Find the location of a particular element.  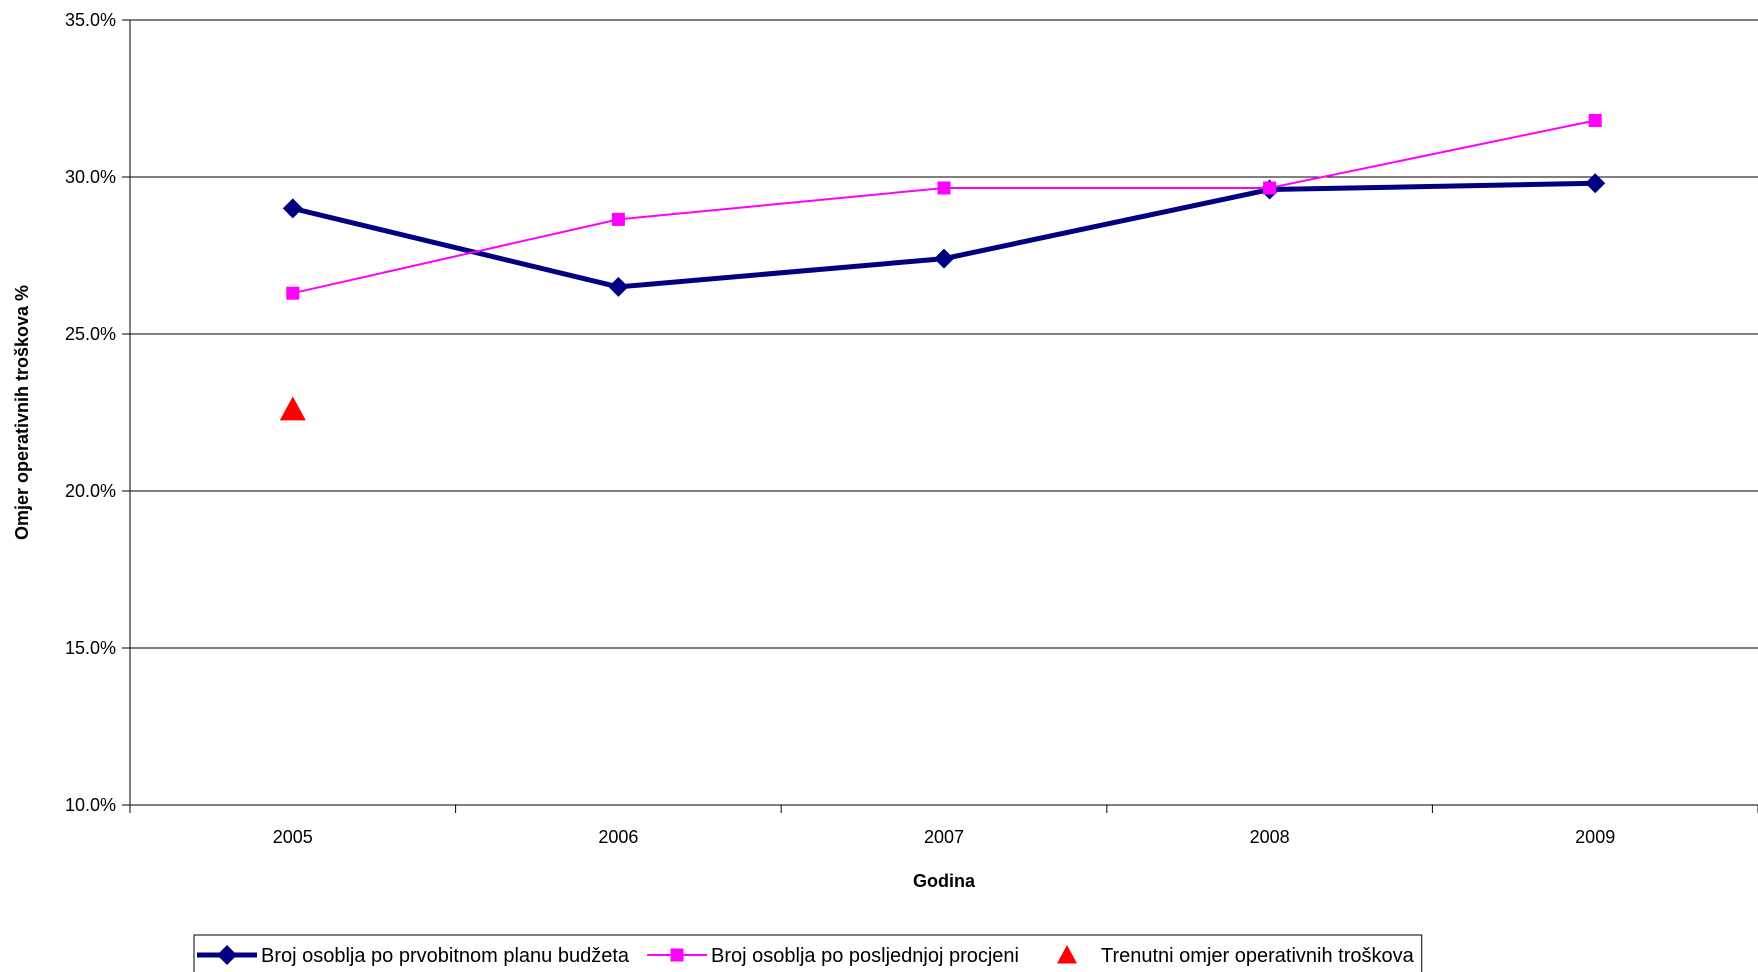

x-tick-label: 2005 is located at coordinates (293, 837).